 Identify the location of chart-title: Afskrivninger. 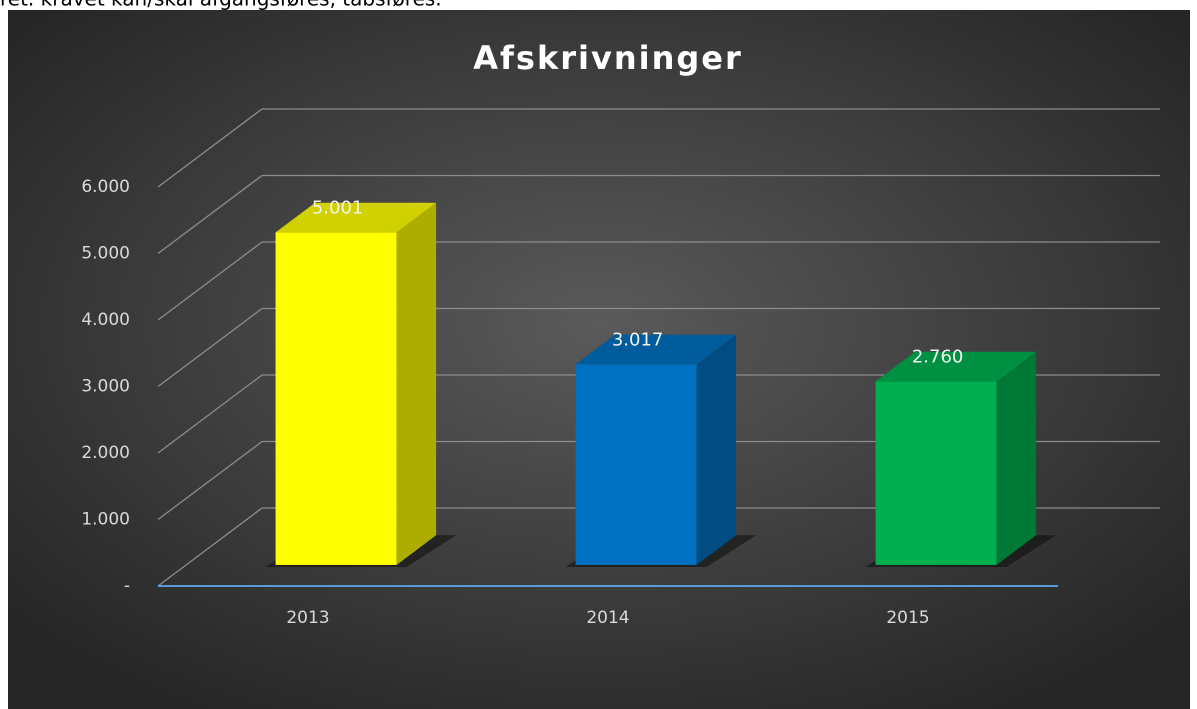
(608, 58).